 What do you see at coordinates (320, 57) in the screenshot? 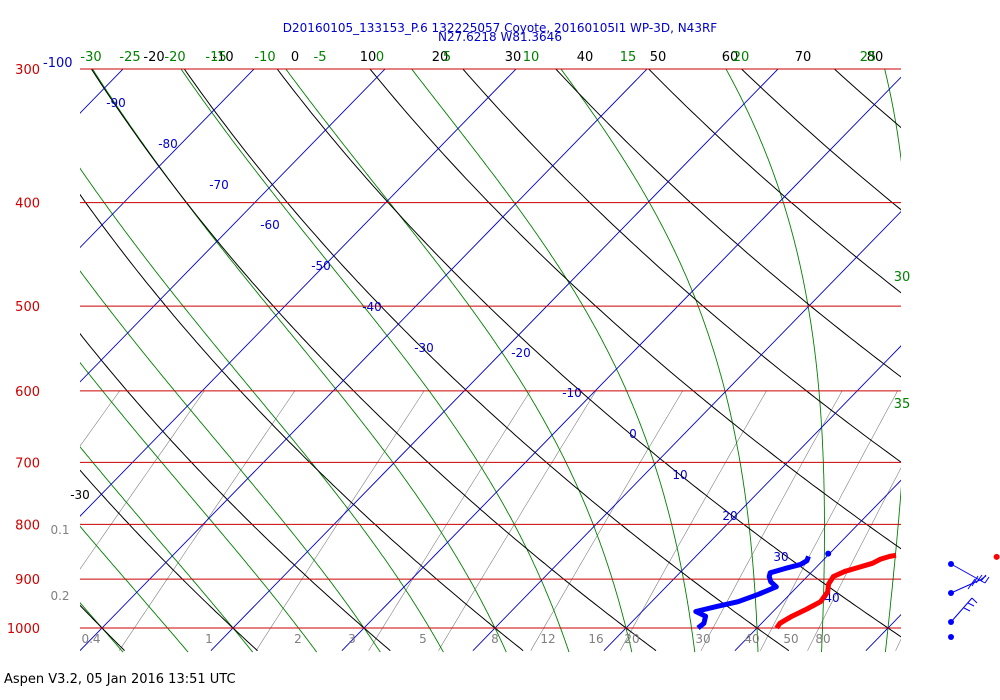
I see `moist-adiabat-label: -5` at bounding box center [320, 57].